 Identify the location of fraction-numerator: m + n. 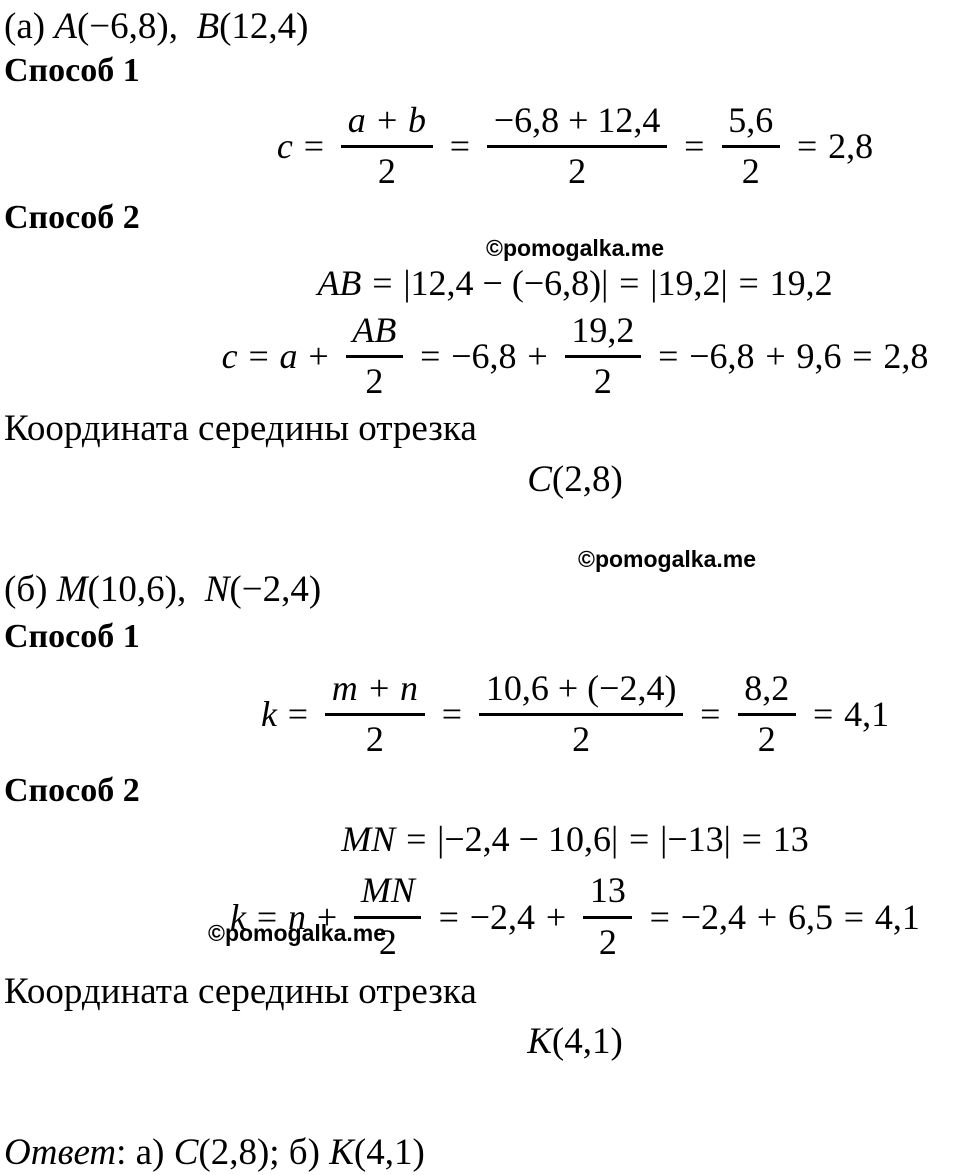
(375, 692).